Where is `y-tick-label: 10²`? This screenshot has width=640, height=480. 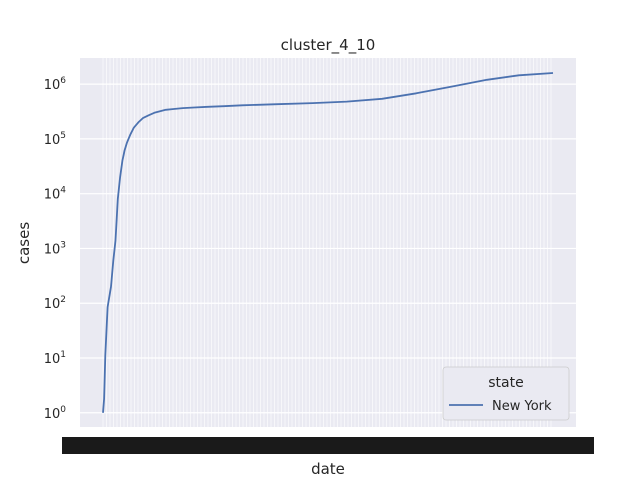
y-tick-label: 10² is located at coordinates (55, 303).